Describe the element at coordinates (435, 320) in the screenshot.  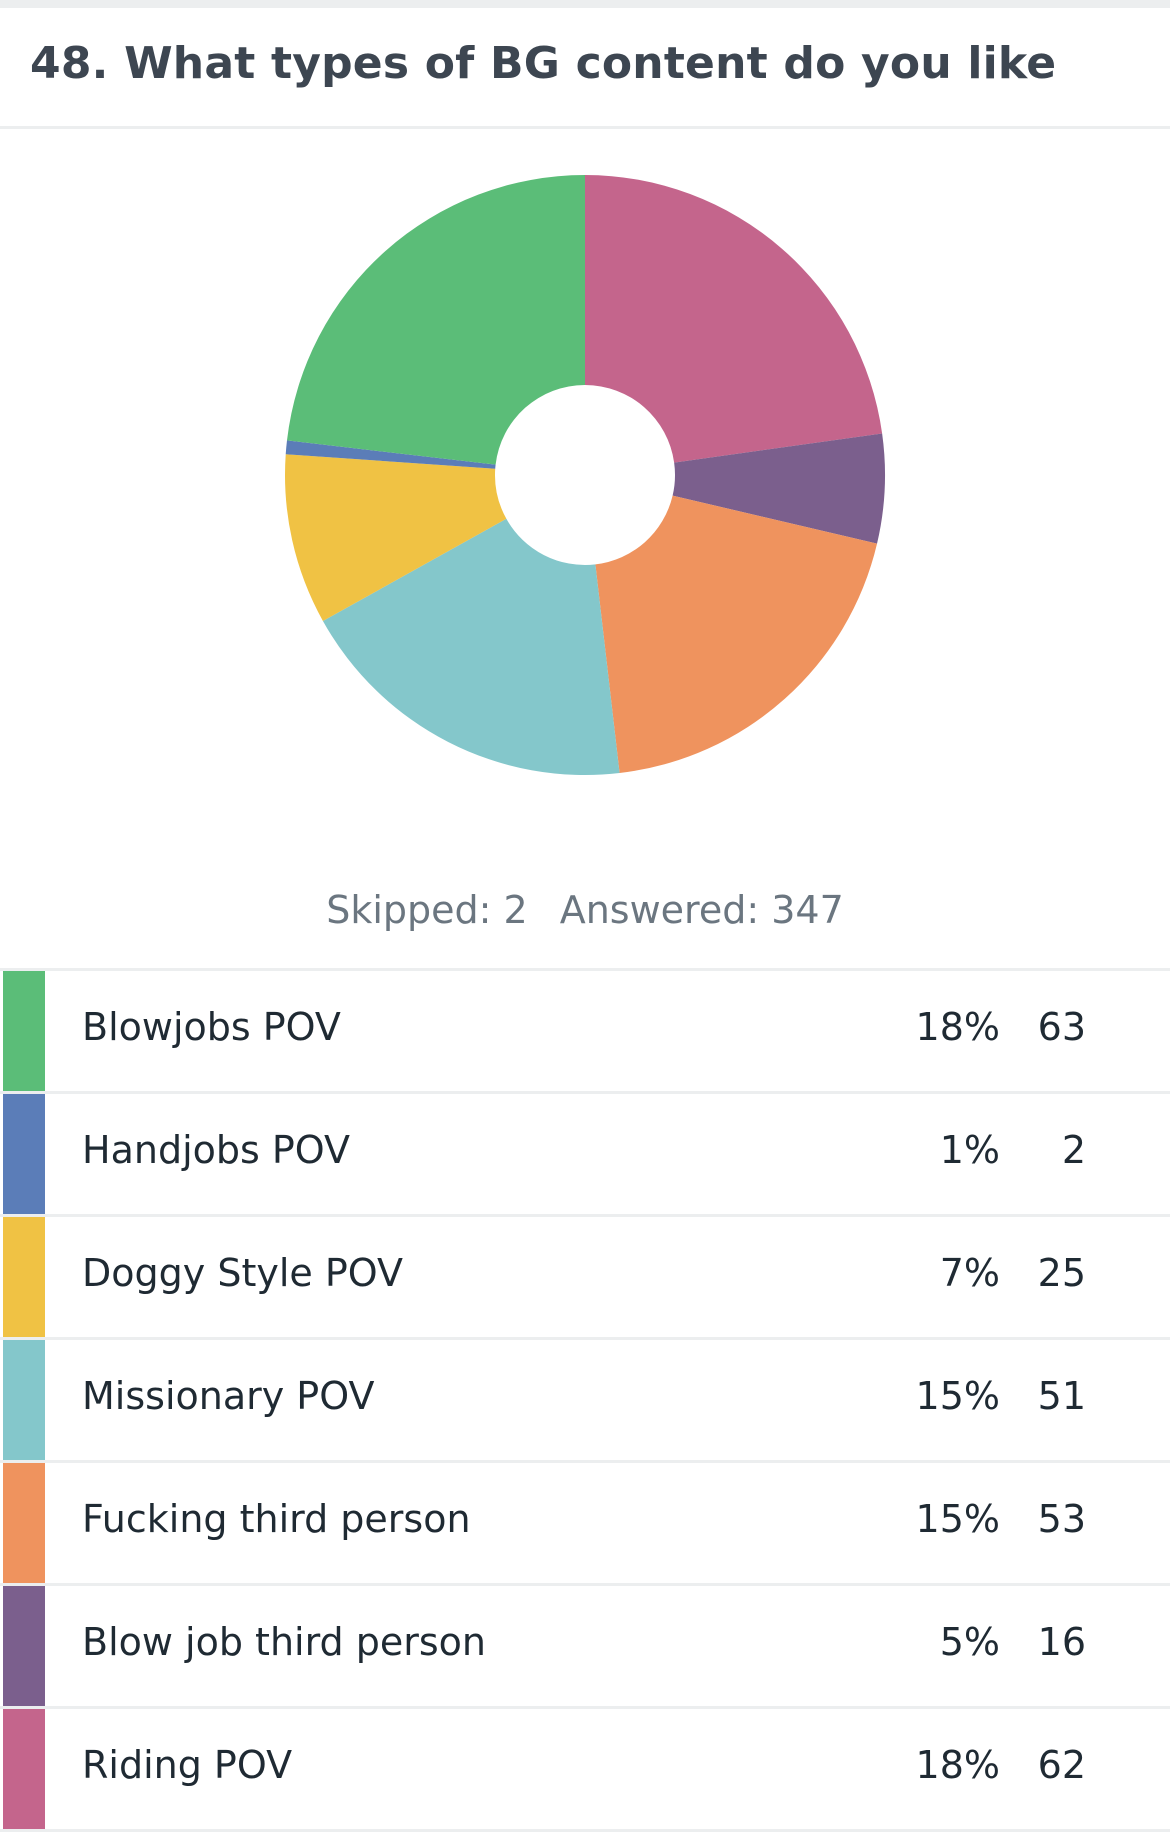
I see `slice-blowjobs-pov` at that location.